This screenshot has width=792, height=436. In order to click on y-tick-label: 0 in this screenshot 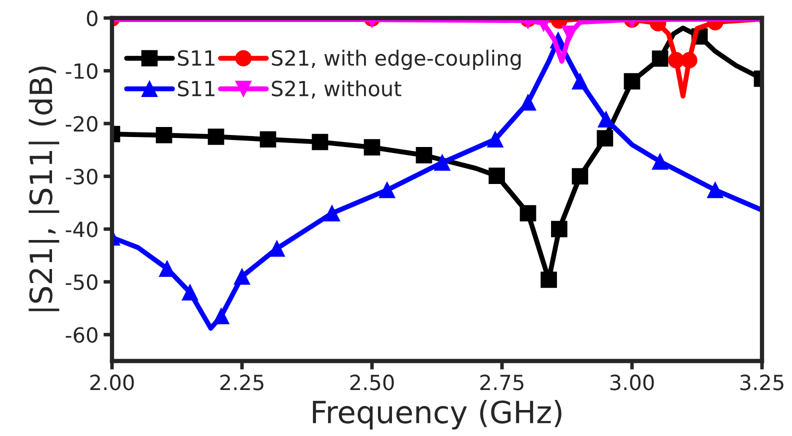, I will do `click(92, 18)`.